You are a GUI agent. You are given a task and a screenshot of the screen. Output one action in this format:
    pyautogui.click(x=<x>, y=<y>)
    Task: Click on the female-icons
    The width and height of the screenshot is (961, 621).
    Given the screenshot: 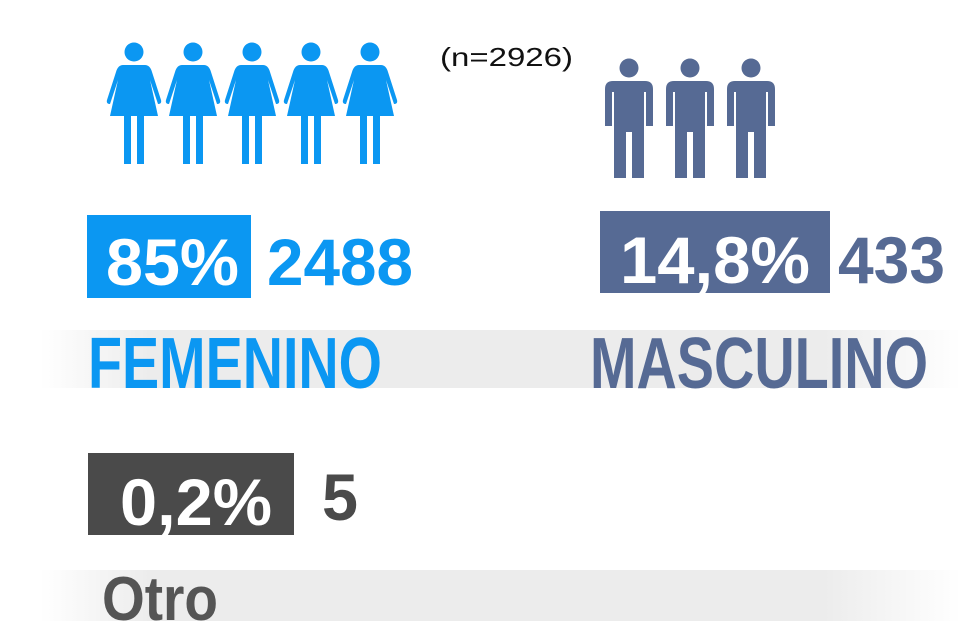 What is the action you would take?
    pyautogui.click(x=252, y=103)
    